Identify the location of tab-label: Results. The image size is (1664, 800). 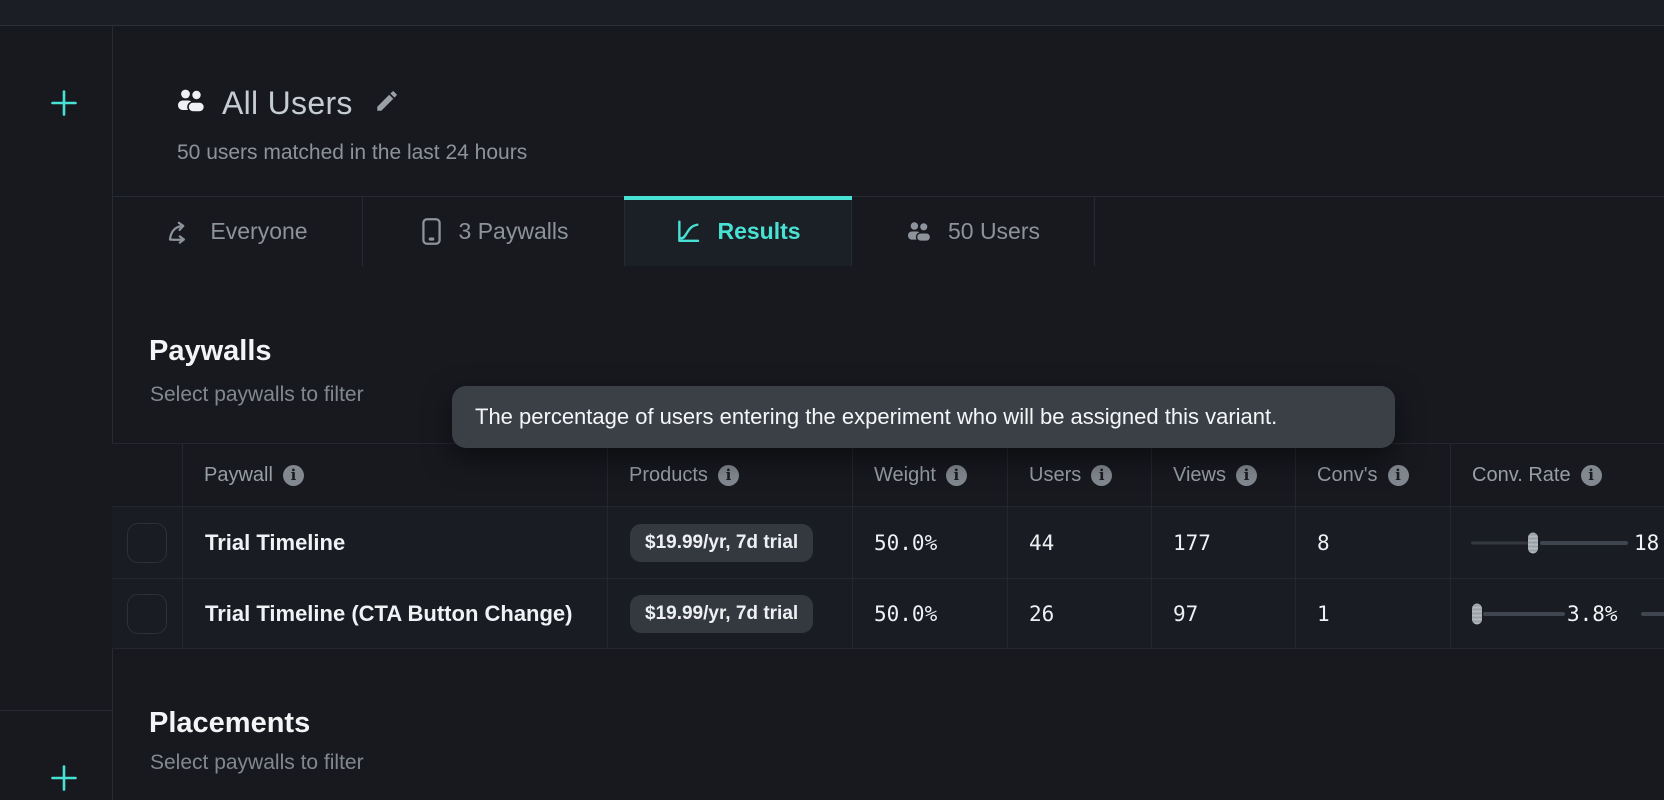
(759, 231).